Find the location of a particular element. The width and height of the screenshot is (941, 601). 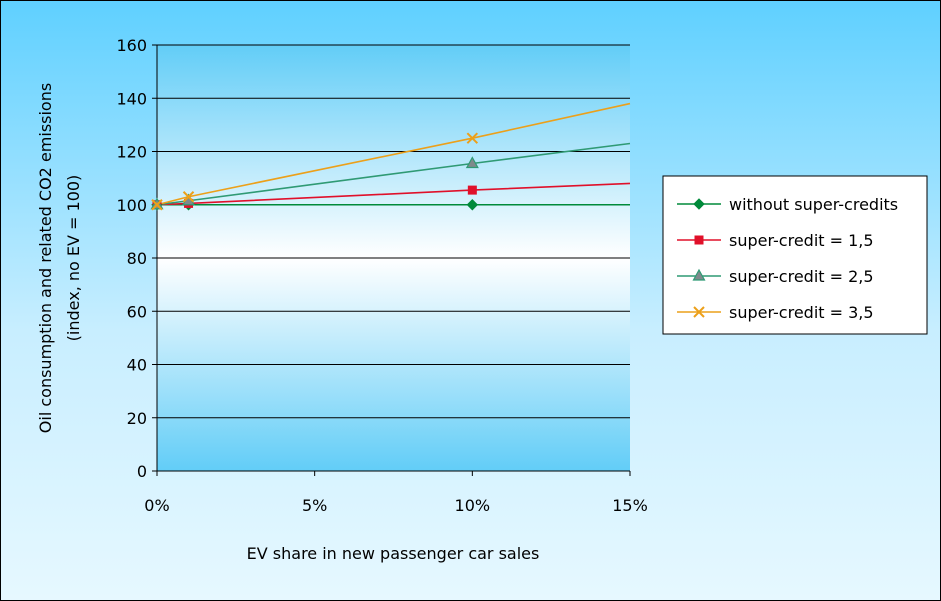

y-tick-label: 20 is located at coordinates (137, 418).